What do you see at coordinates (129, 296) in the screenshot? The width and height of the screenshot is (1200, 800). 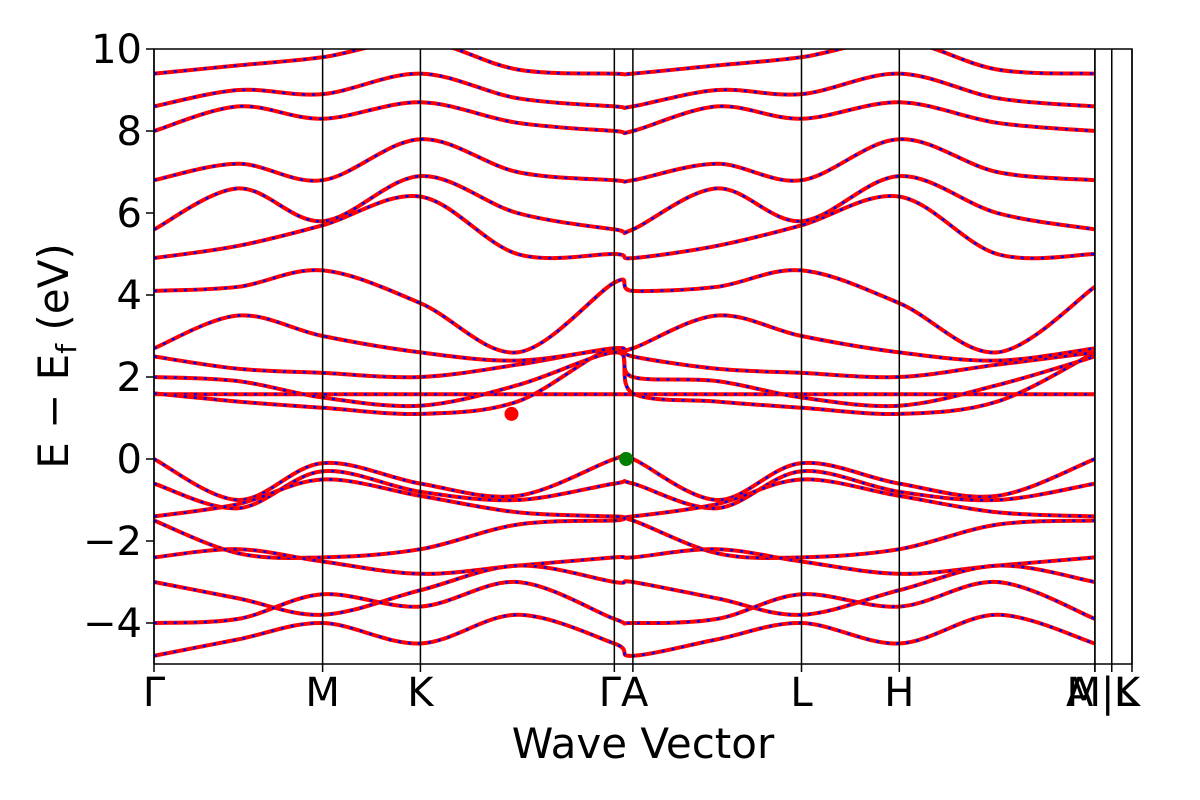 I see `y-tick-label: 4` at bounding box center [129, 296].